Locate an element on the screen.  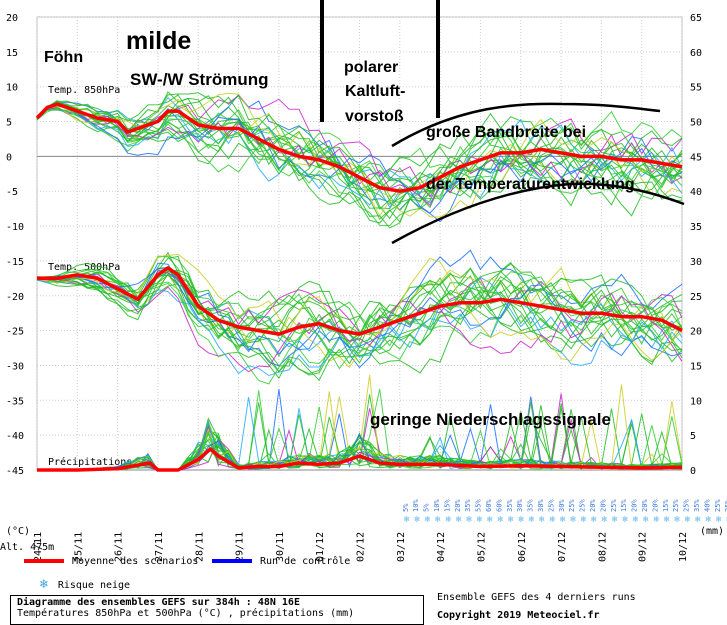
y-tick-right: 55 is located at coordinates (696, 88).